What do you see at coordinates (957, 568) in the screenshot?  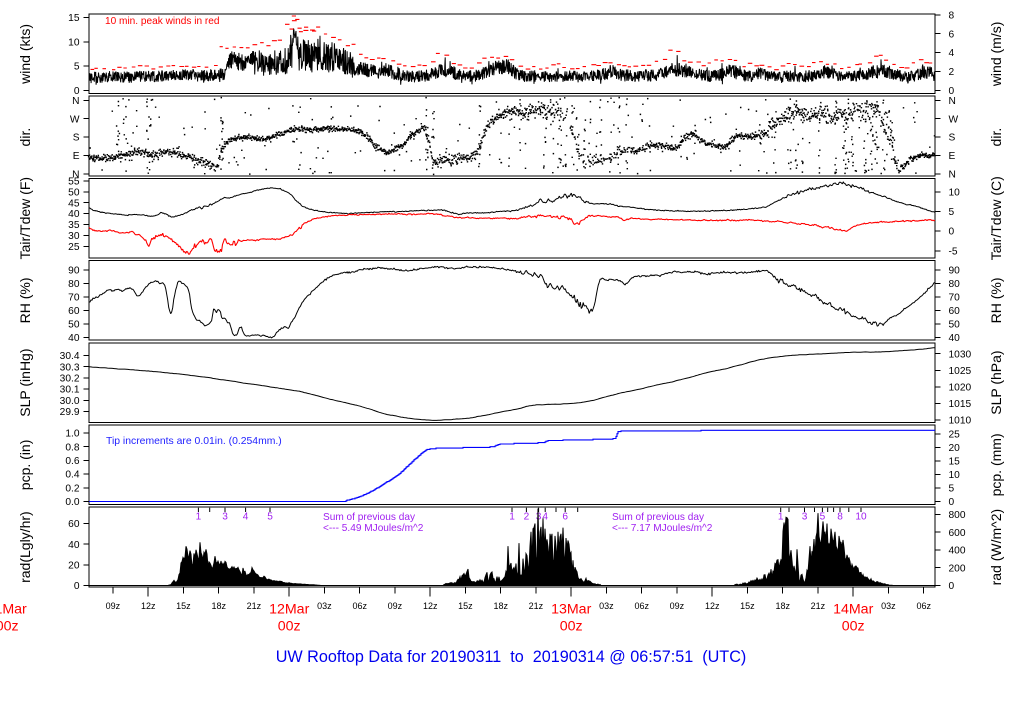 I see `svg-text: 200` at bounding box center [957, 568].